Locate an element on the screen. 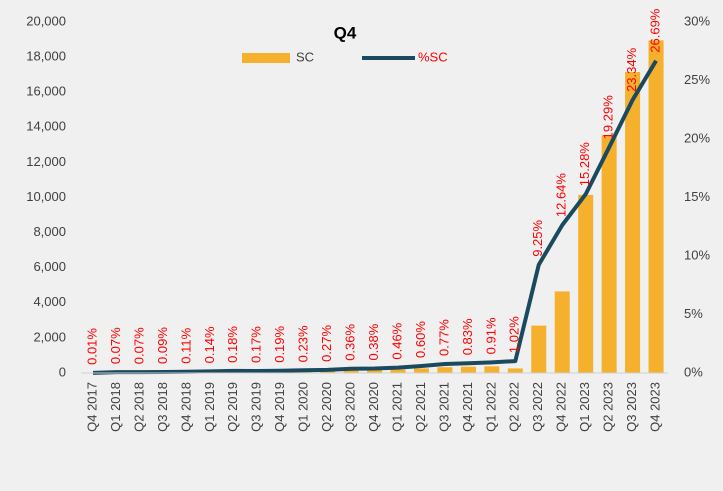 The width and height of the screenshot is (723, 491). x-tick-label: Q2 2018 is located at coordinates (138, 407).